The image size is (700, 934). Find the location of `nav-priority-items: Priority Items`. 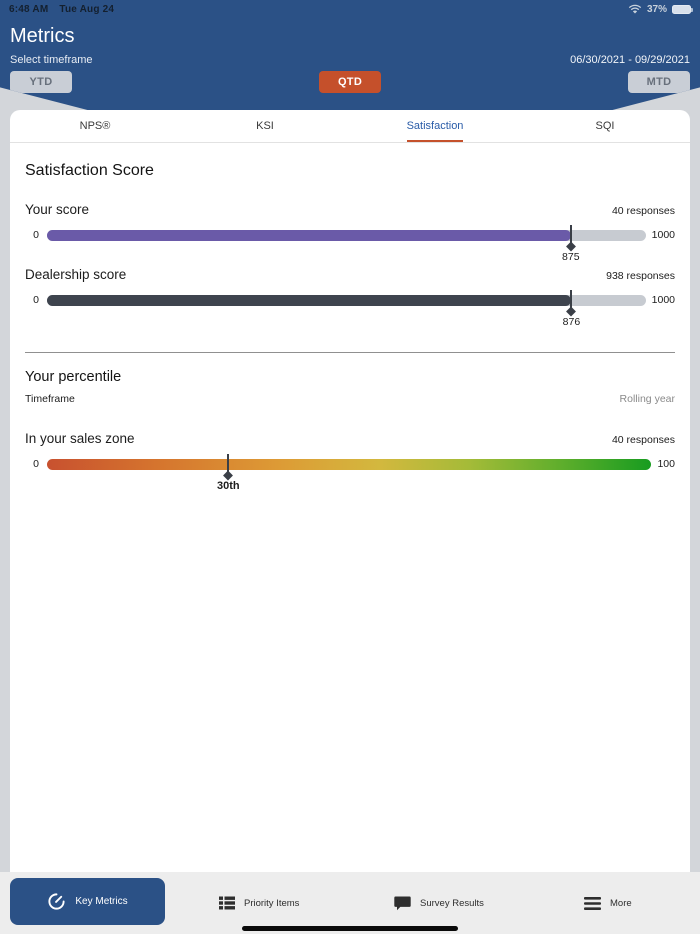

nav-priority-items: Priority Items is located at coordinates (259, 903).